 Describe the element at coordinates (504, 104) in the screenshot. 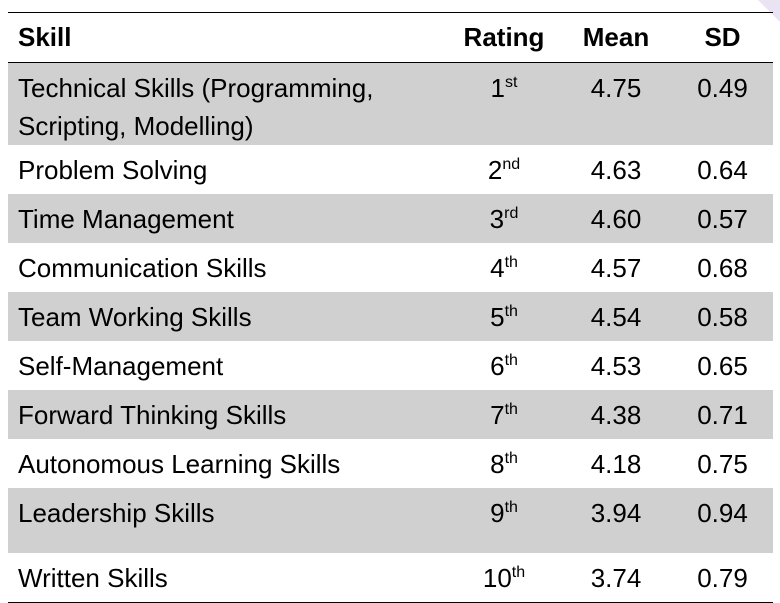

I see `cell-rating: 1st` at that location.